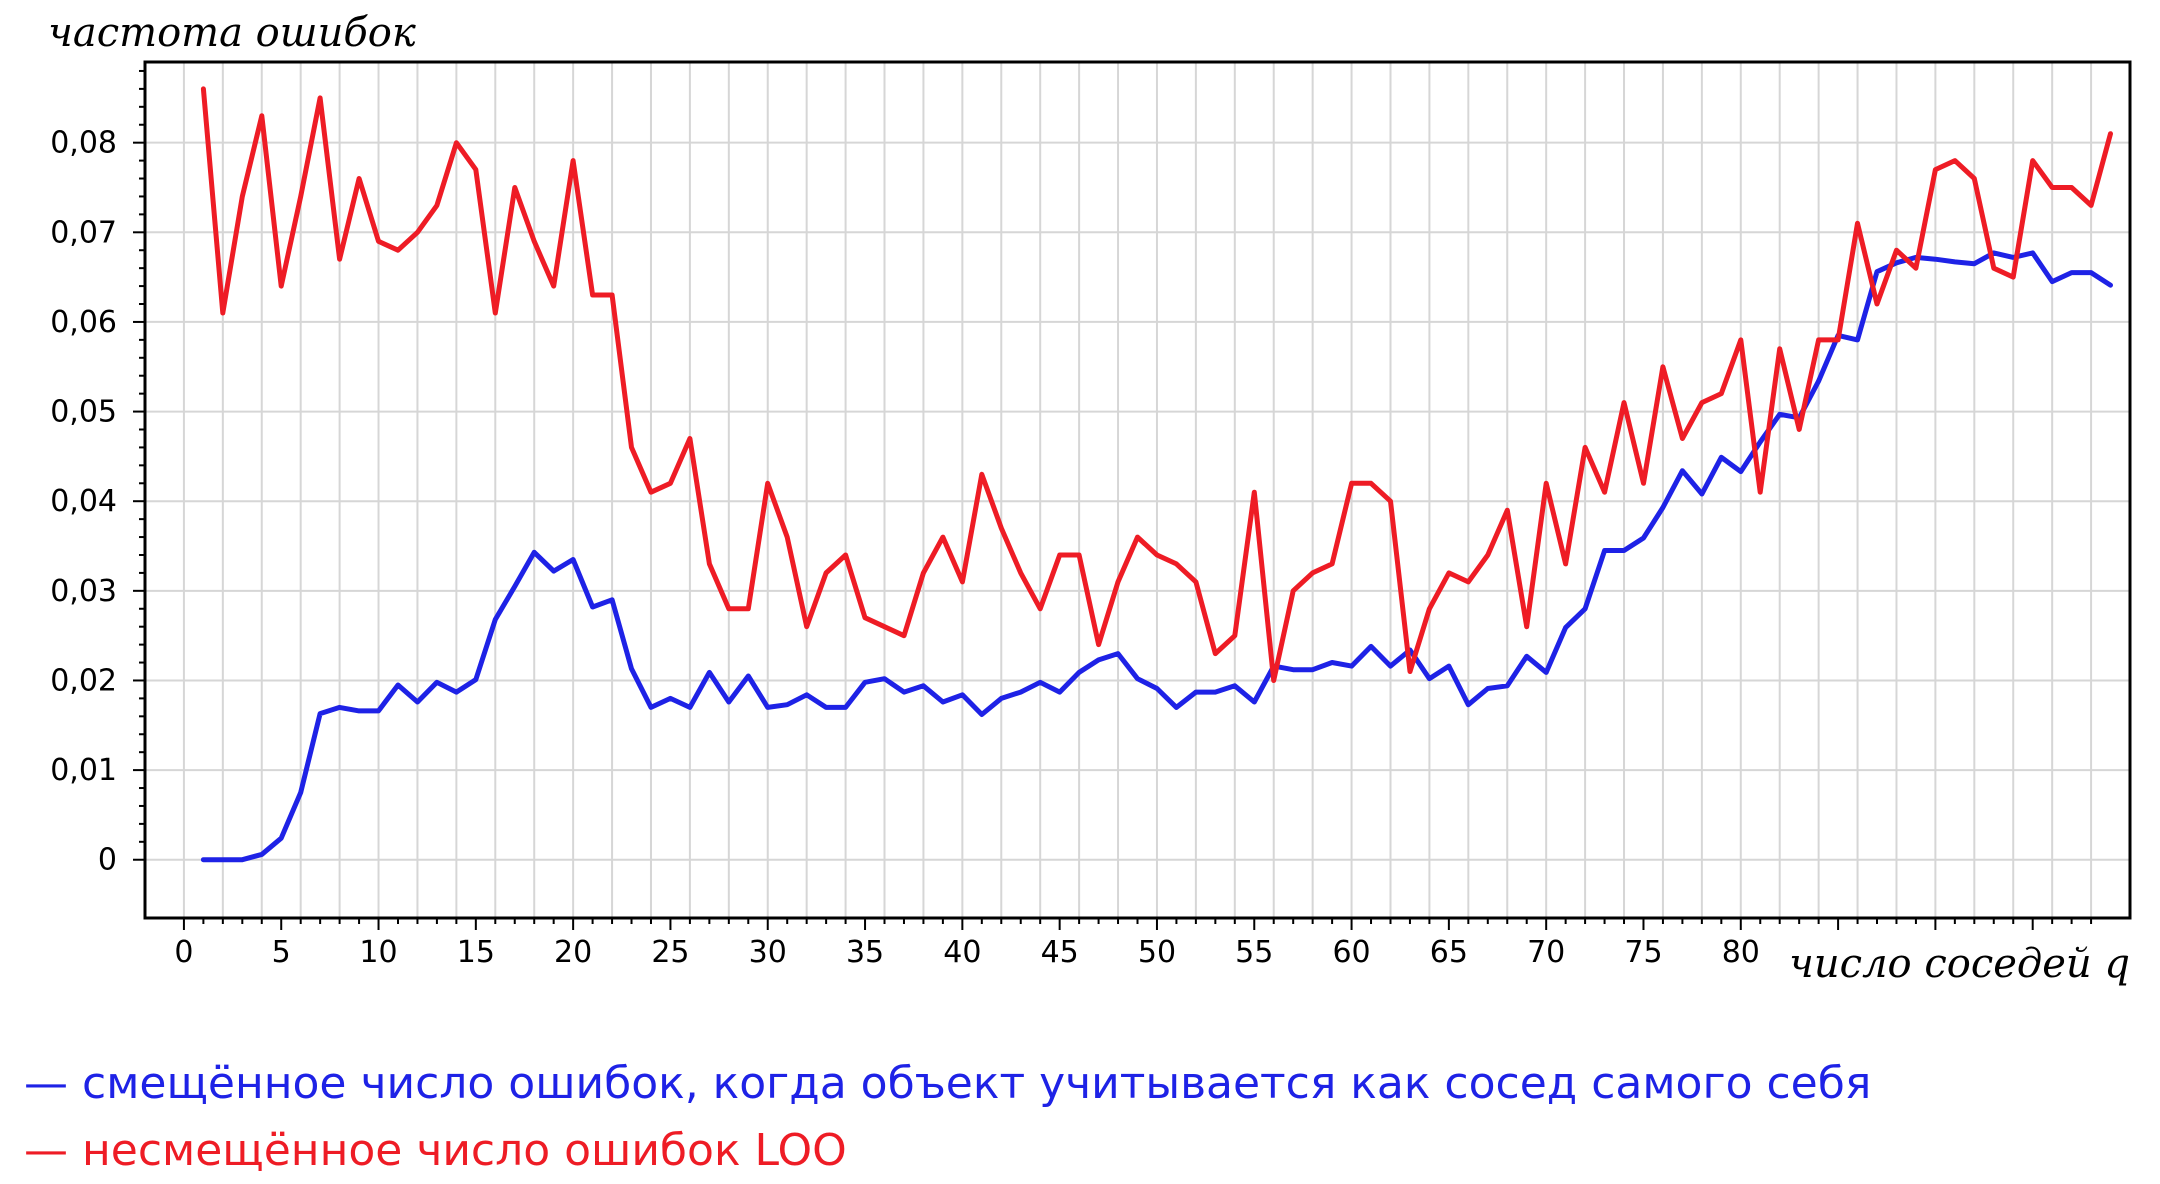  Describe the element at coordinates (1254, 952) in the screenshot. I see `x-tick-label: 55` at that location.